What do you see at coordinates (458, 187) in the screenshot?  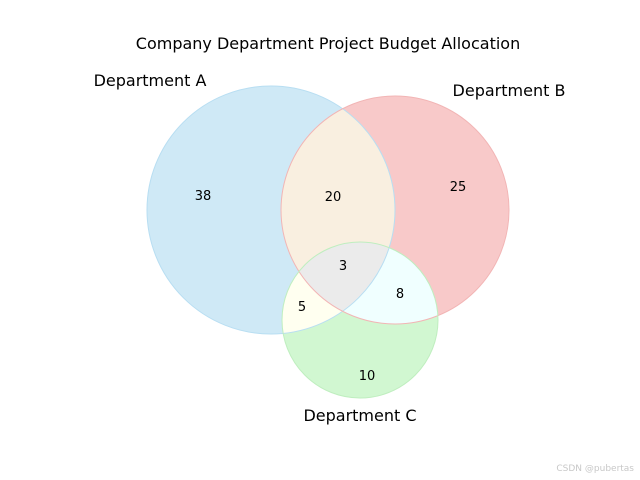 I see `region-value-b-only: 25` at bounding box center [458, 187].